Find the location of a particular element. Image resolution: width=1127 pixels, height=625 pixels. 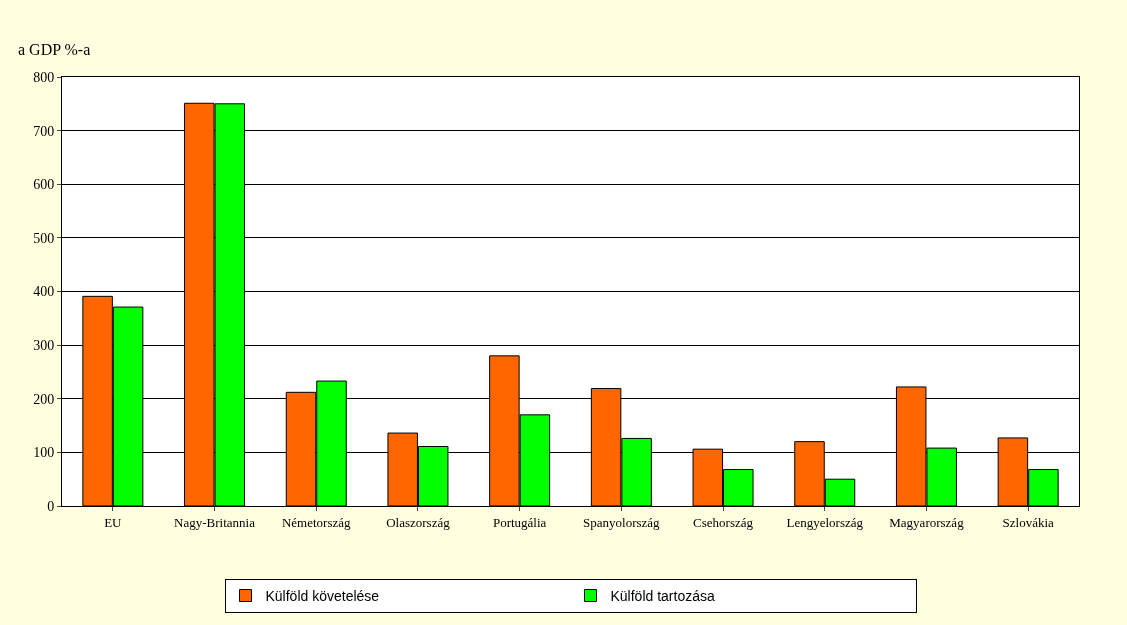

x-tick-label: Lengyelország is located at coordinates (825, 522).